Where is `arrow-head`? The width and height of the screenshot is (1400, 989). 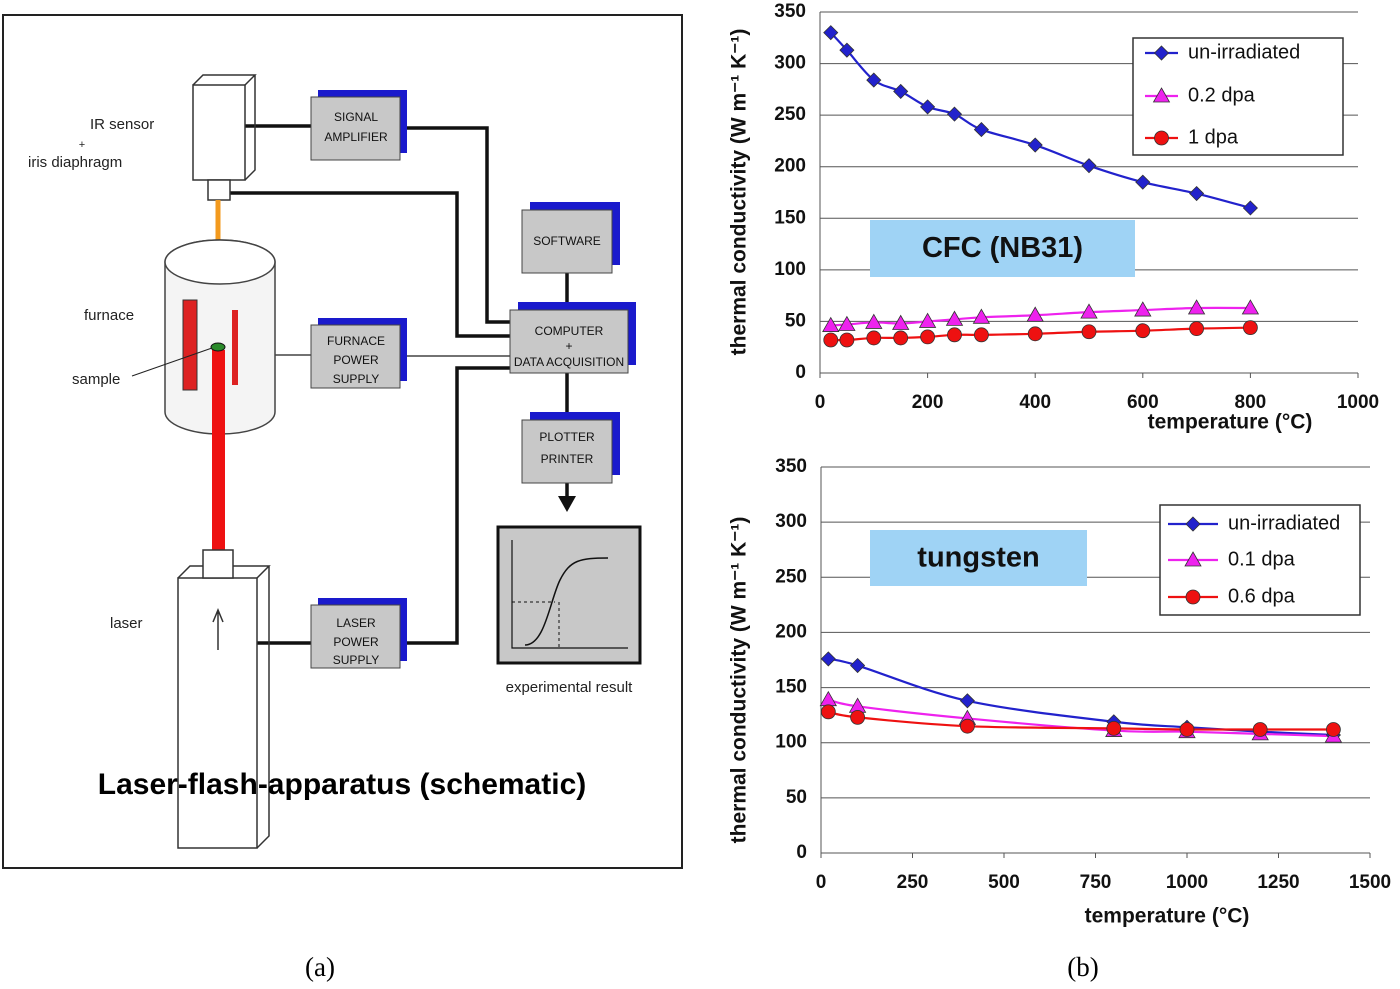 arrow-head is located at coordinates (567, 504).